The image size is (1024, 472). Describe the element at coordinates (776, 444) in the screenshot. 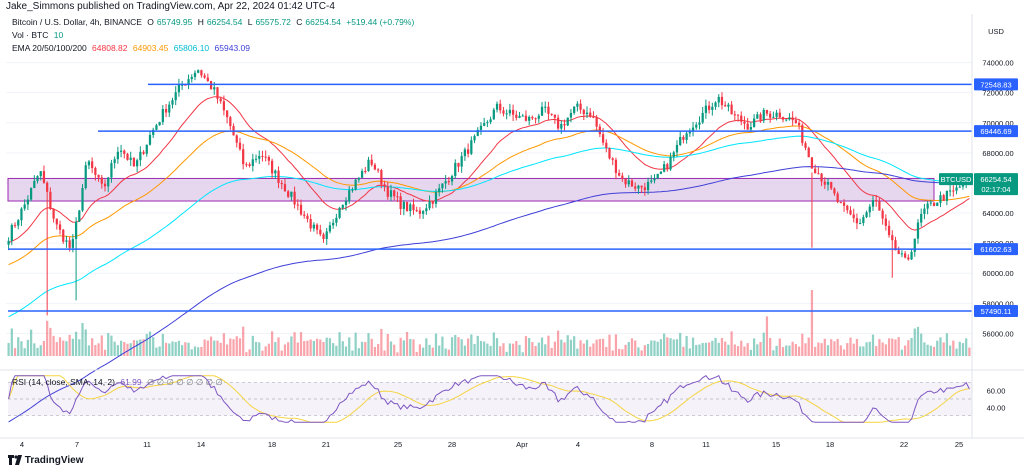

I see `date-tick-label: 15` at that location.